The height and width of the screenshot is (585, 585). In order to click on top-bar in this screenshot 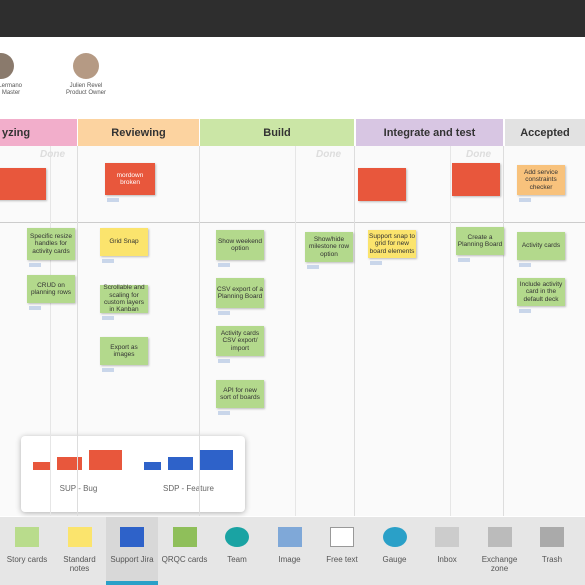, I will do `click(292, 18)`.